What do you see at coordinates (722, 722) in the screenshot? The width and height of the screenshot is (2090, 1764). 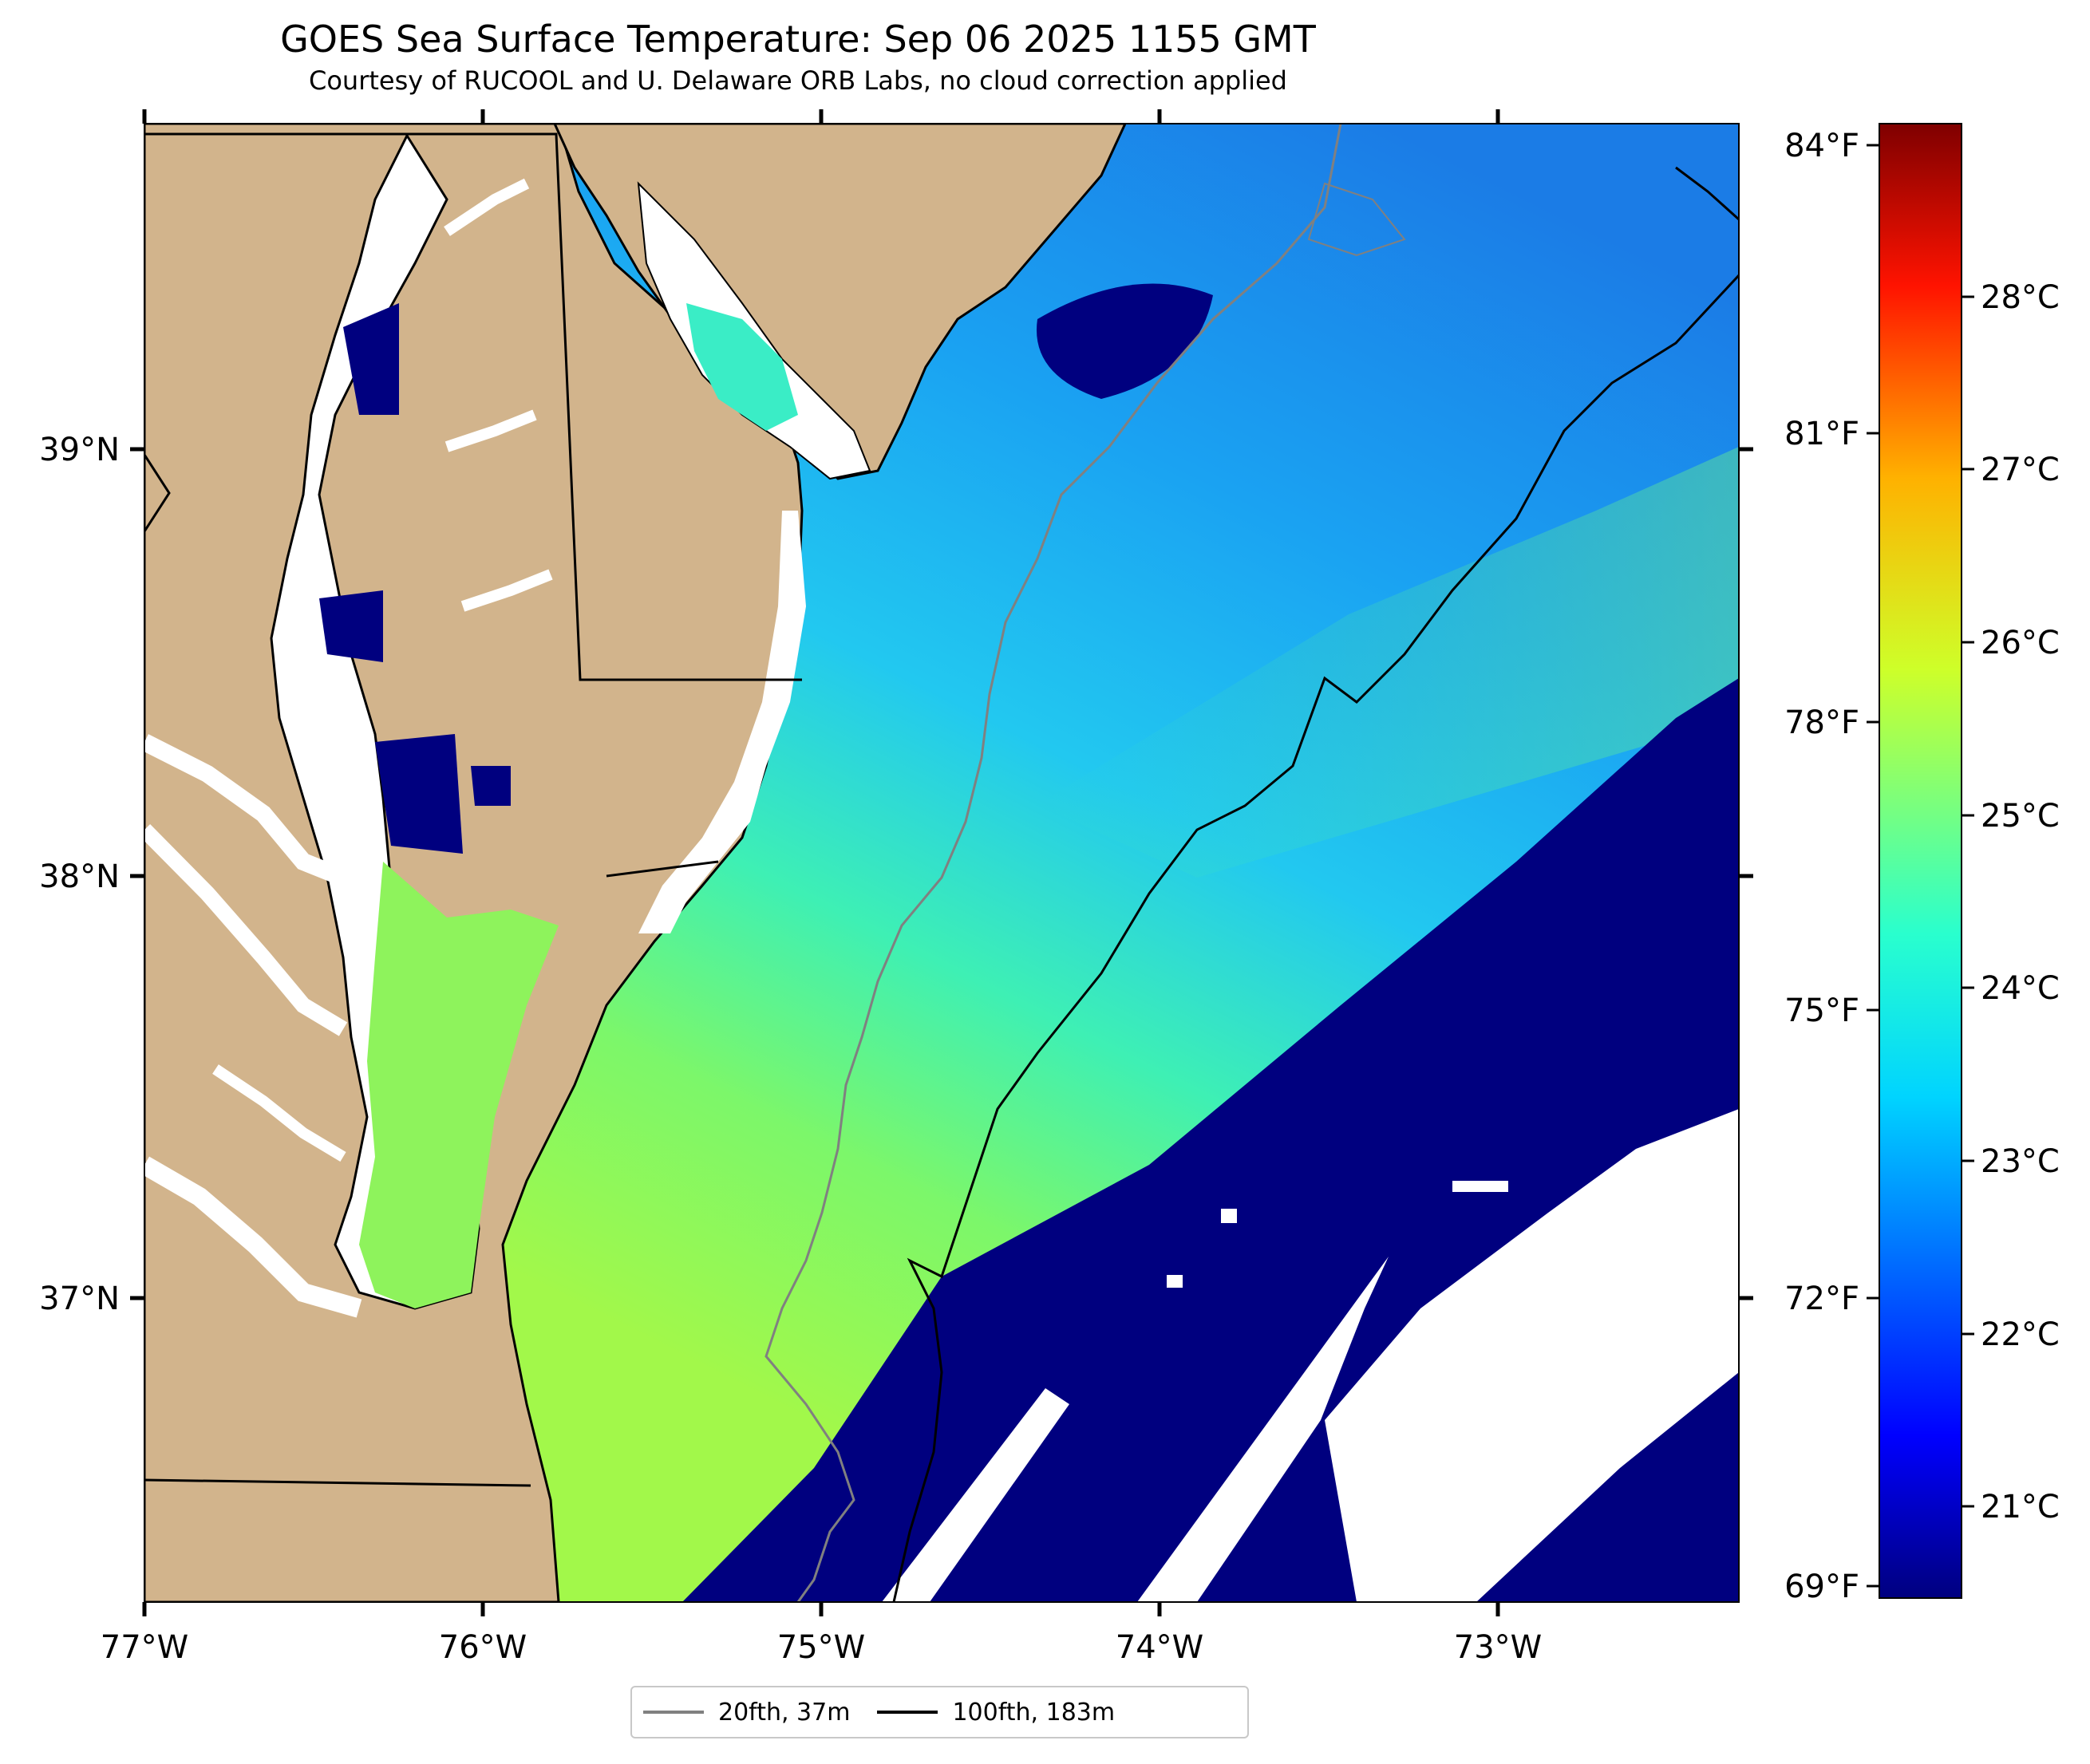 I see `coastal-no-data` at bounding box center [722, 722].